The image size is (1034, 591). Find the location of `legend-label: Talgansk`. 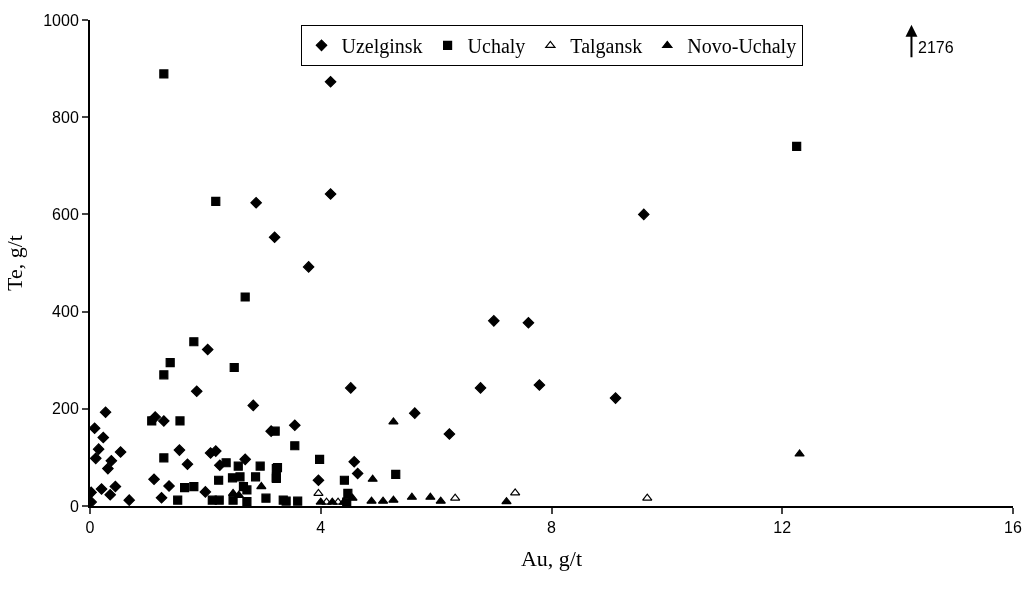

legend-label: Talgansk is located at coordinates (606, 47).